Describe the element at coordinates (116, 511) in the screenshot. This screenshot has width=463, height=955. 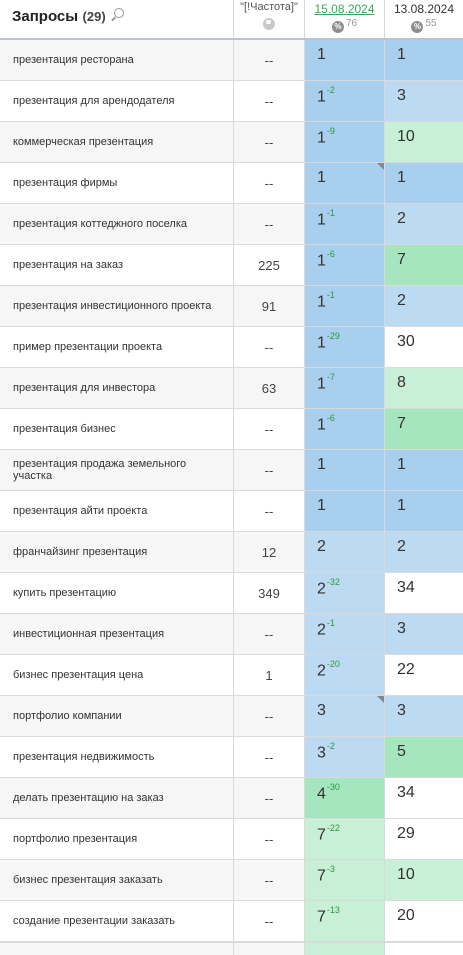
I see `query-text: презентация айти проекта` at that location.